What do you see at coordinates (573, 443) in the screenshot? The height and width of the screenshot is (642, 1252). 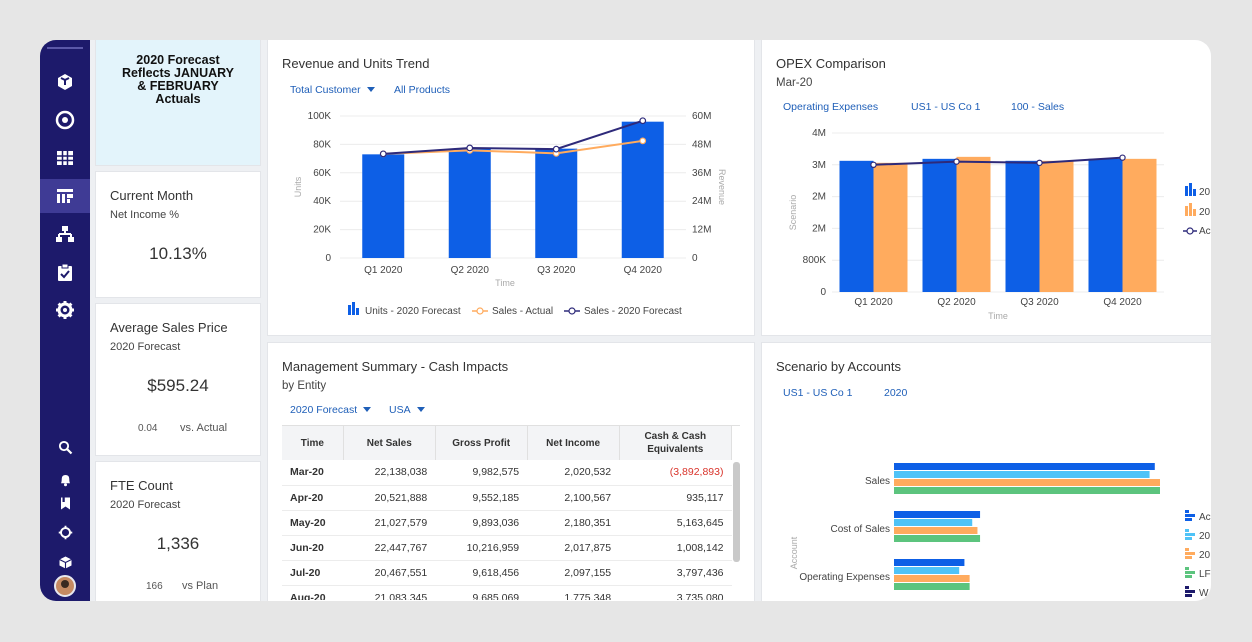 I see `column-header: Net Income` at bounding box center [573, 443].